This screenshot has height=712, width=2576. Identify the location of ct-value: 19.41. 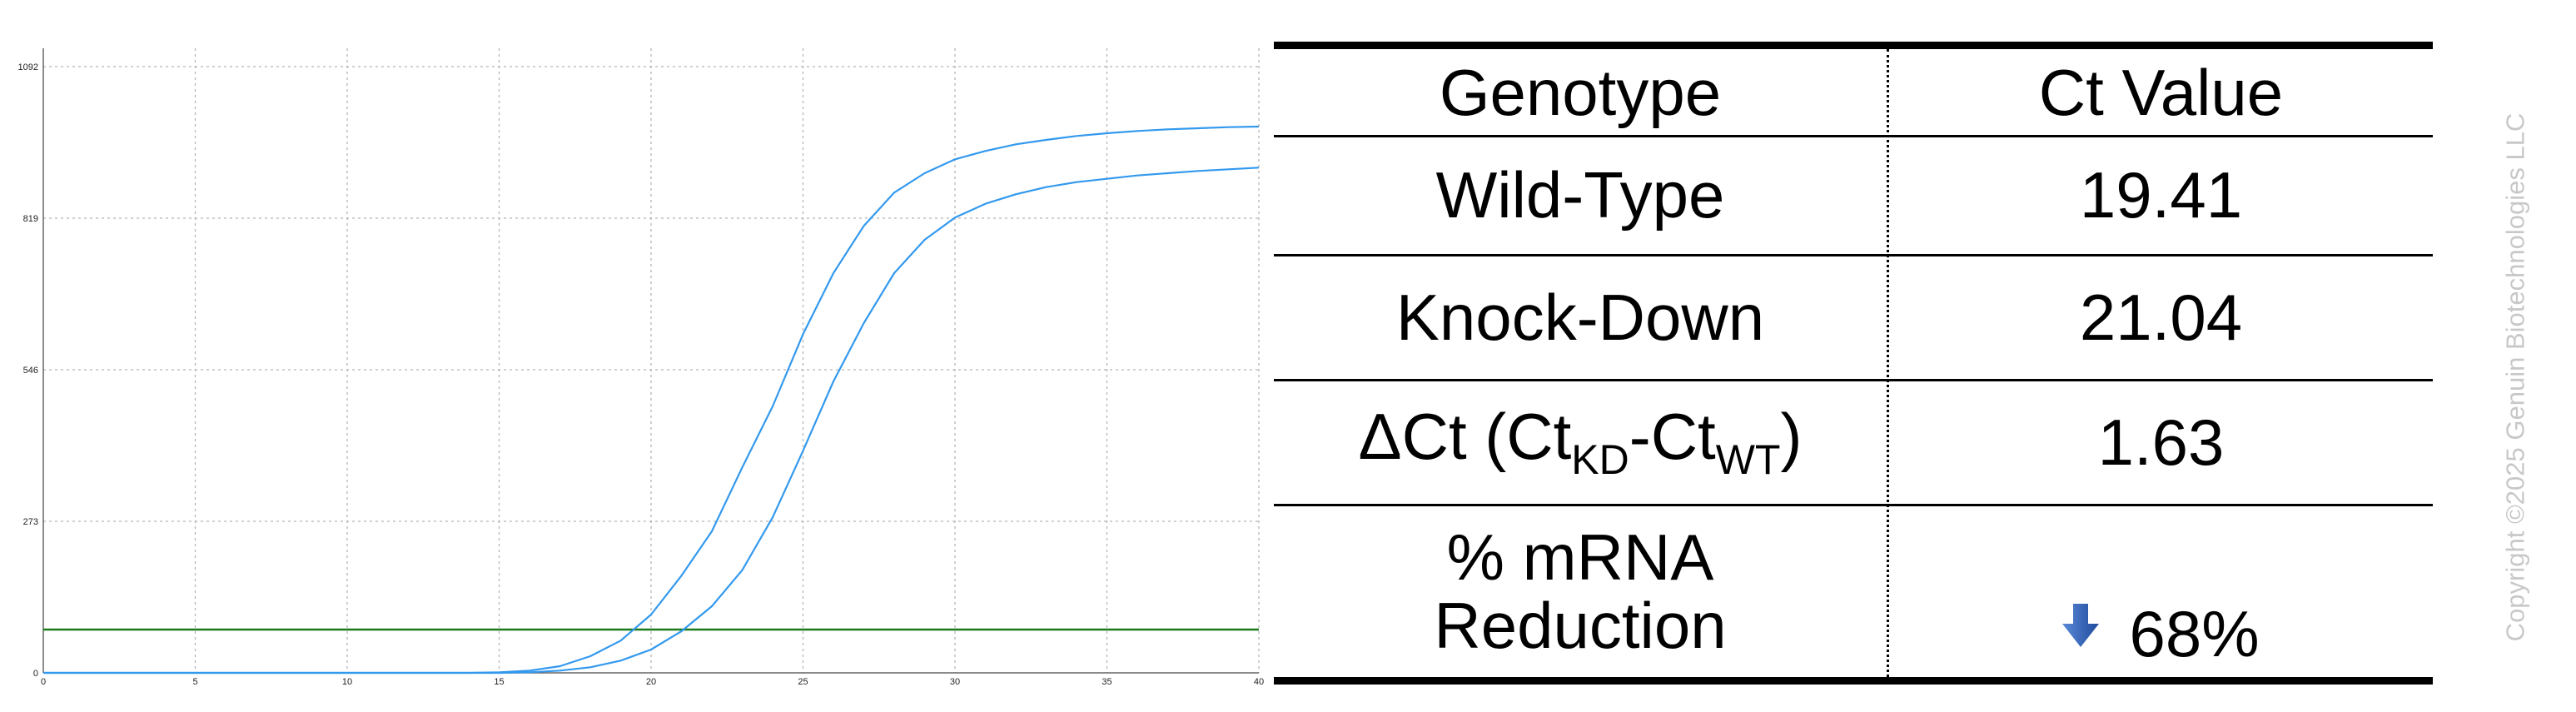
(2161, 195).